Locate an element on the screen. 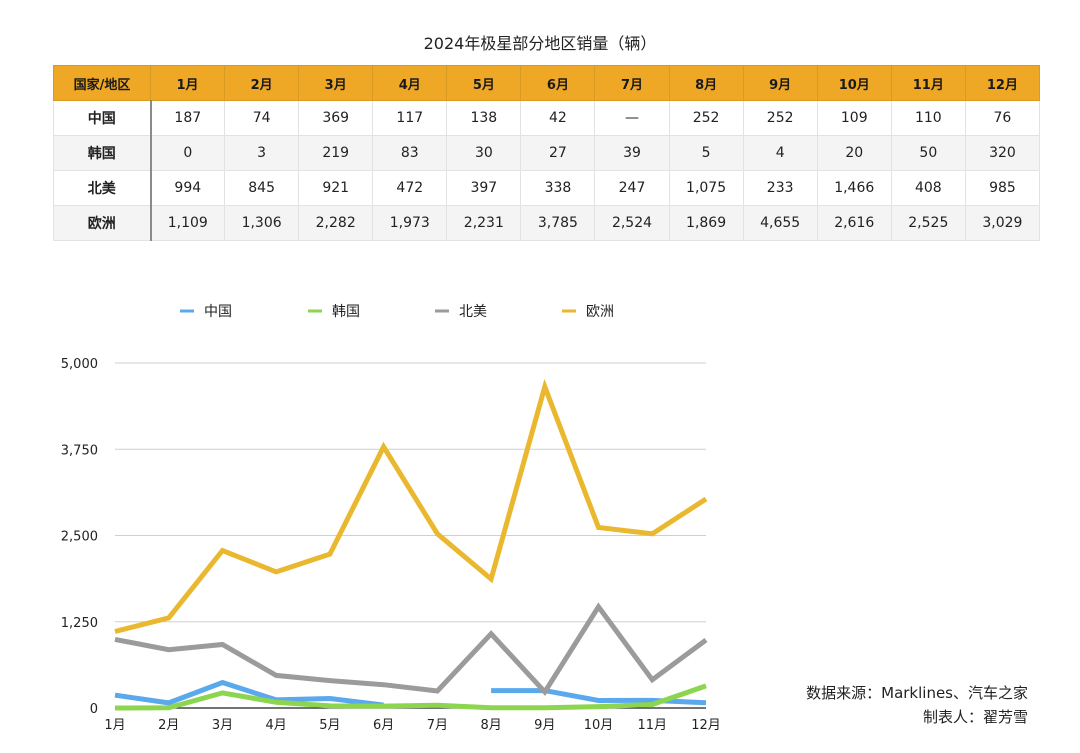  header-month: 12月 is located at coordinates (1002, 83).